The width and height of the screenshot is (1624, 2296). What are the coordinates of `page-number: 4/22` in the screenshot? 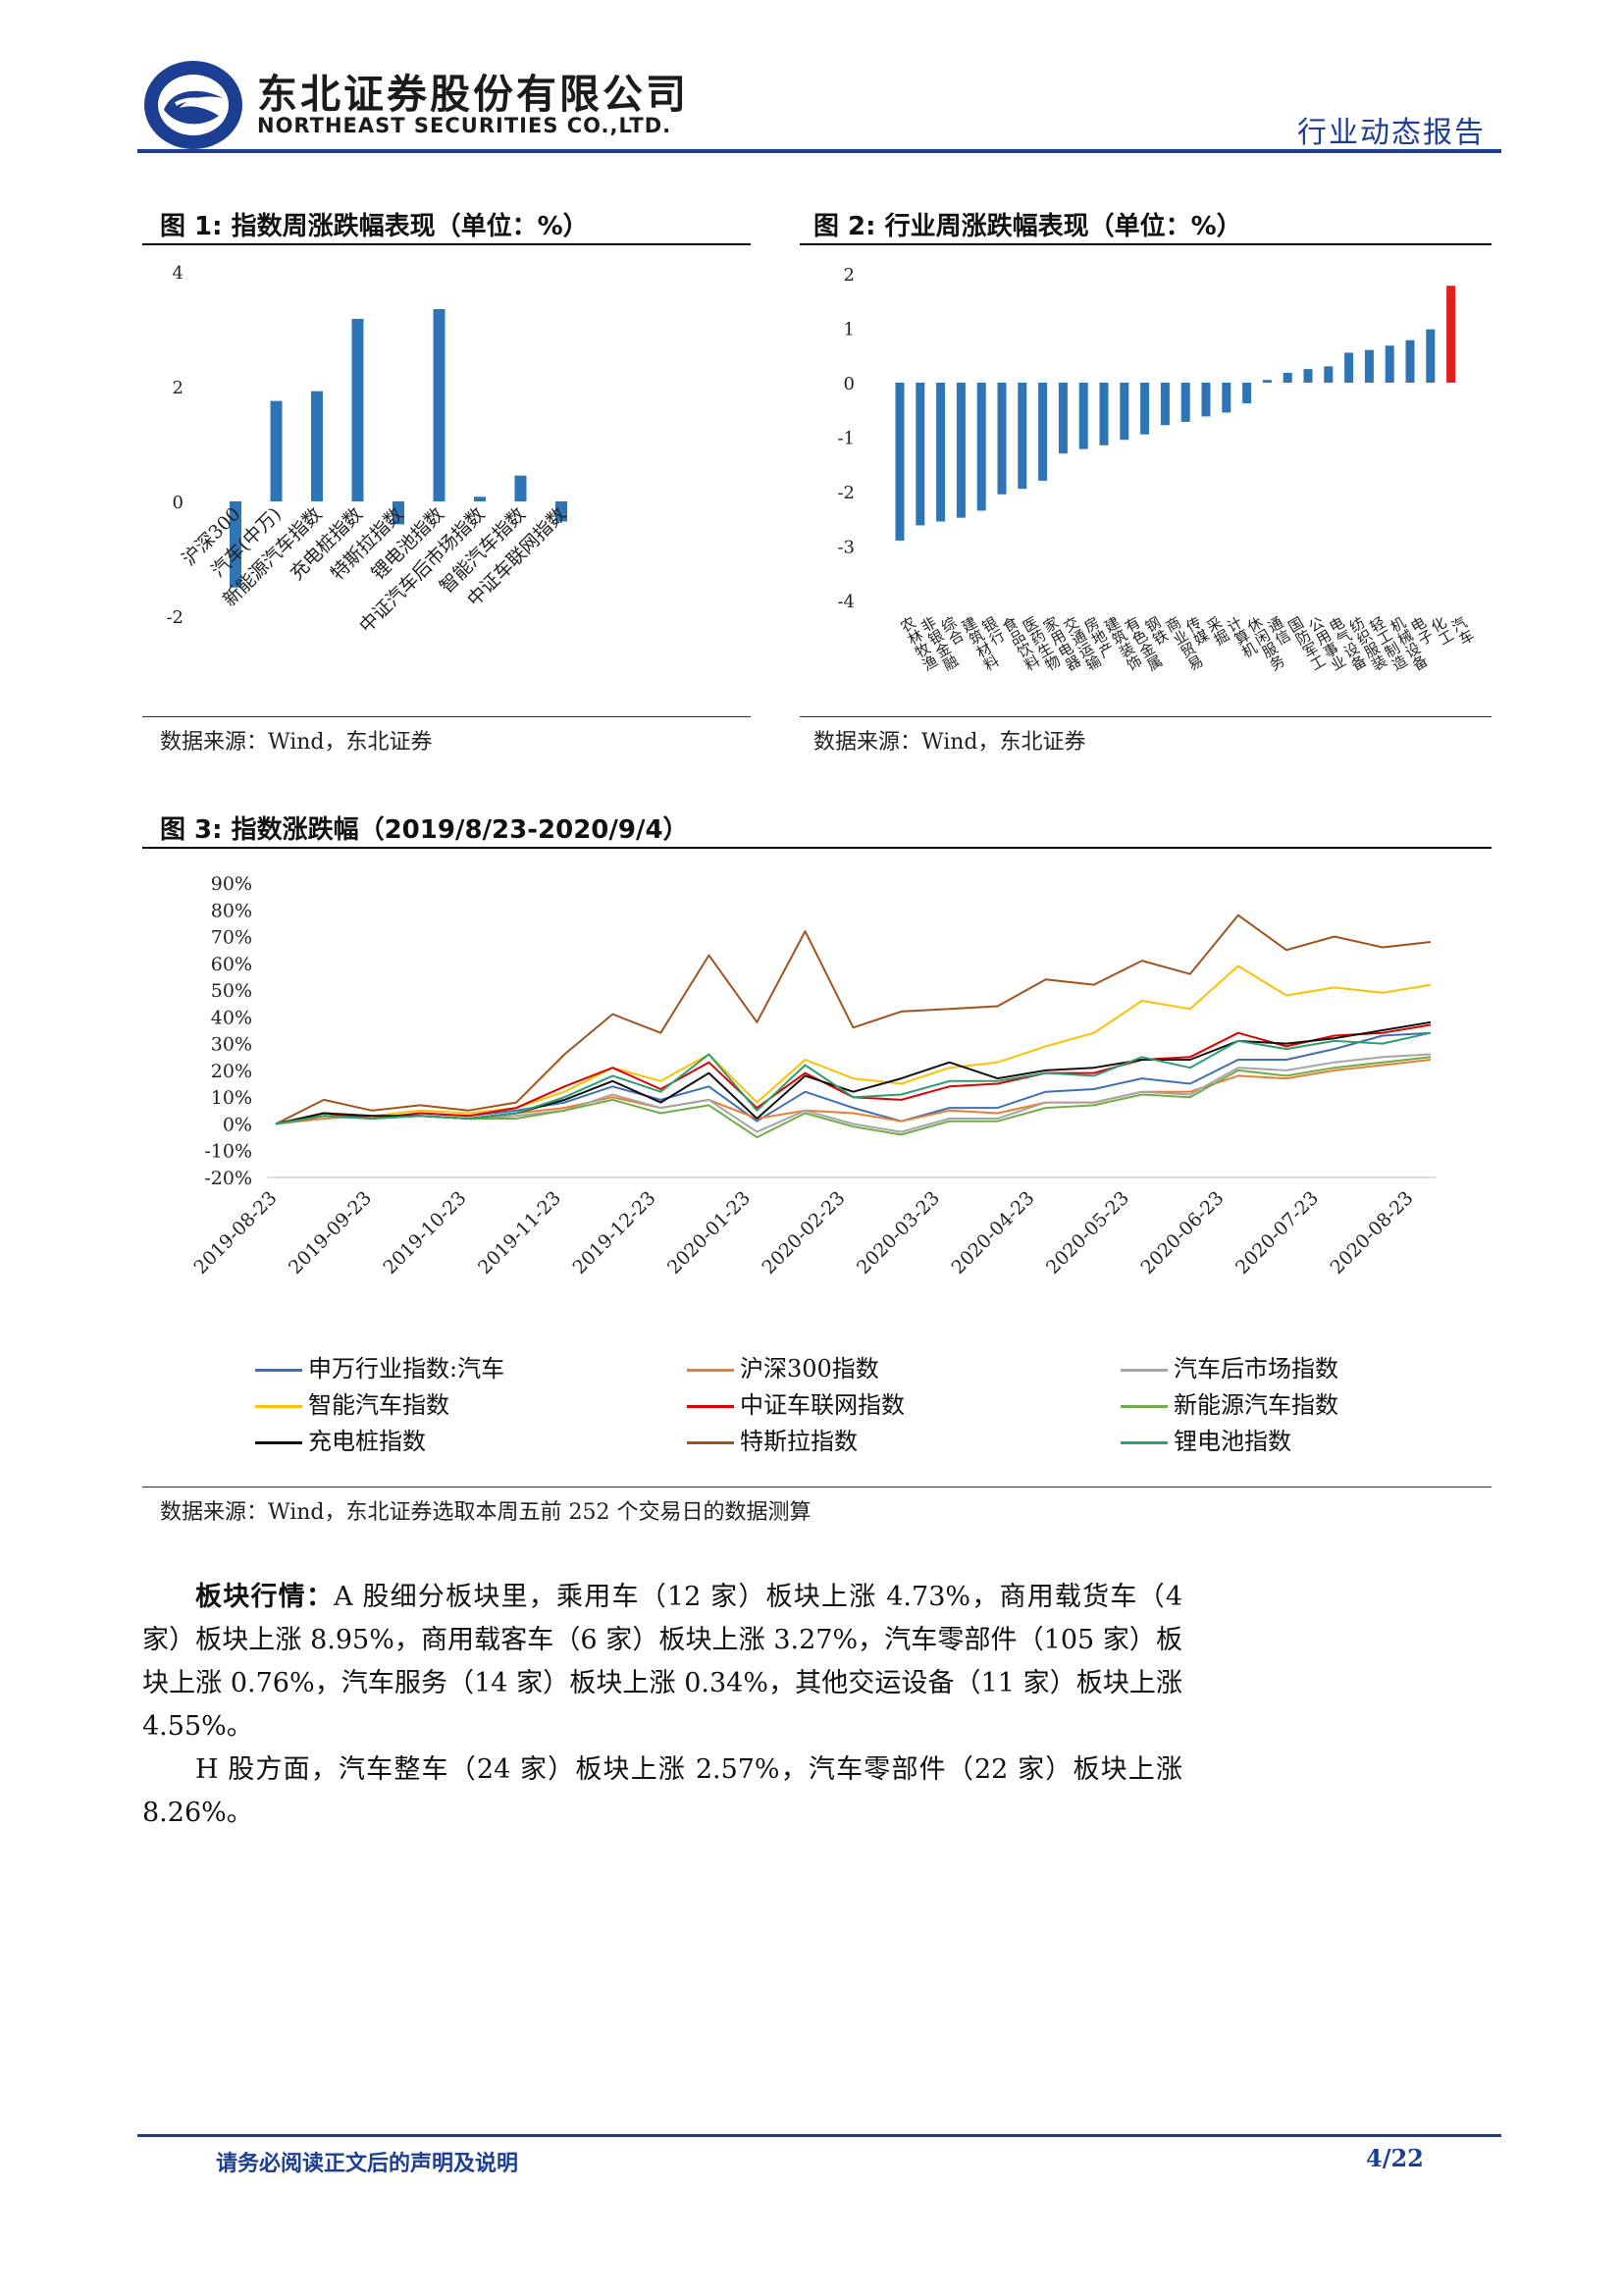 It's located at (1395, 2158).